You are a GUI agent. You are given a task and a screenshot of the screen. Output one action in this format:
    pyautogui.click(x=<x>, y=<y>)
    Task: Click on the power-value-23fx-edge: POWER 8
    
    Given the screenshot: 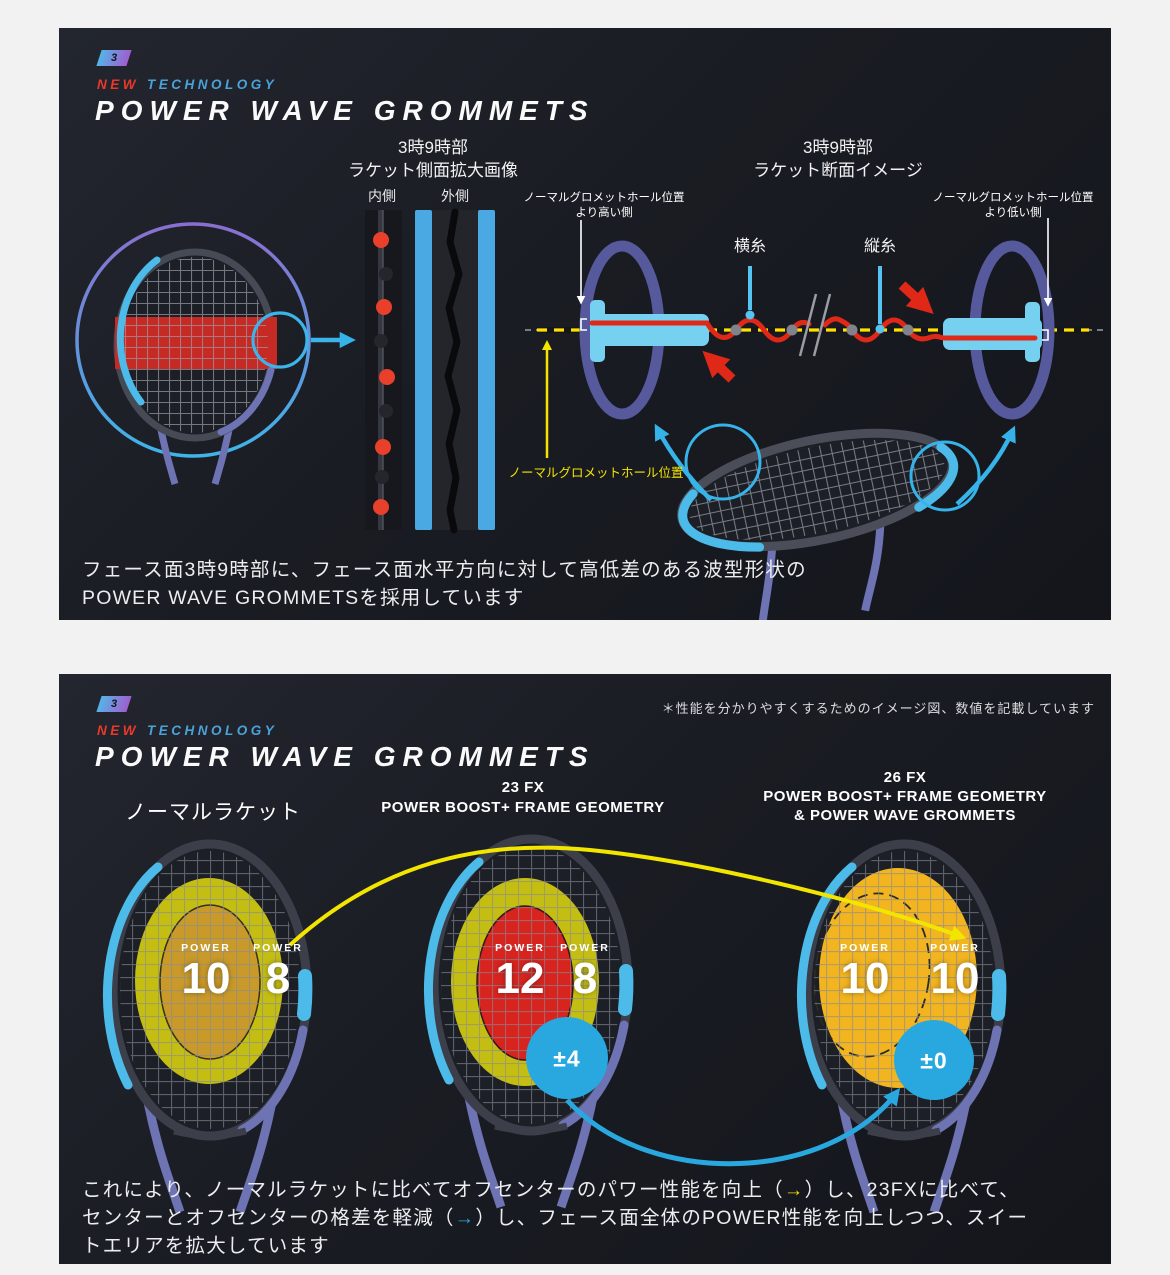 What is the action you would take?
    pyautogui.click(x=585, y=972)
    